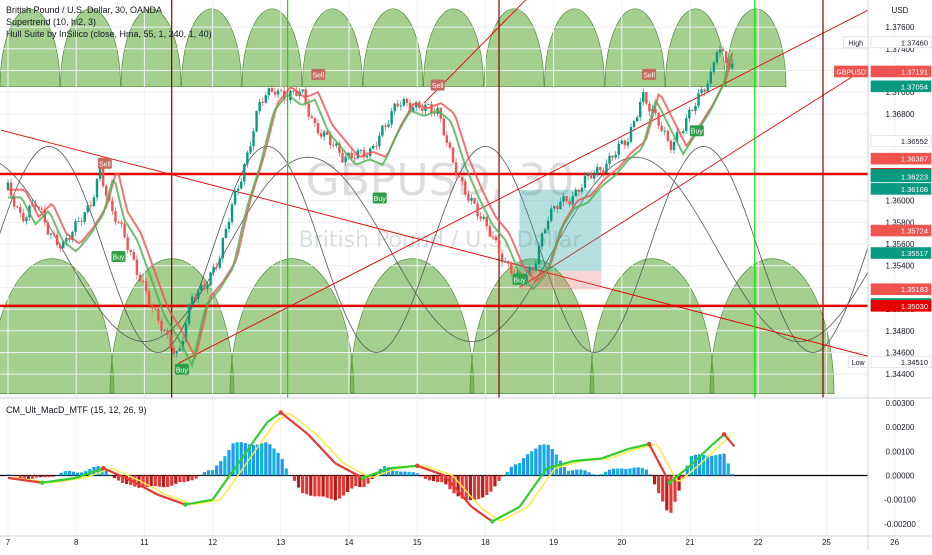 The width and height of the screenshot is (932, 555). I want to click on macd-cross-dot, so click(649, 444).